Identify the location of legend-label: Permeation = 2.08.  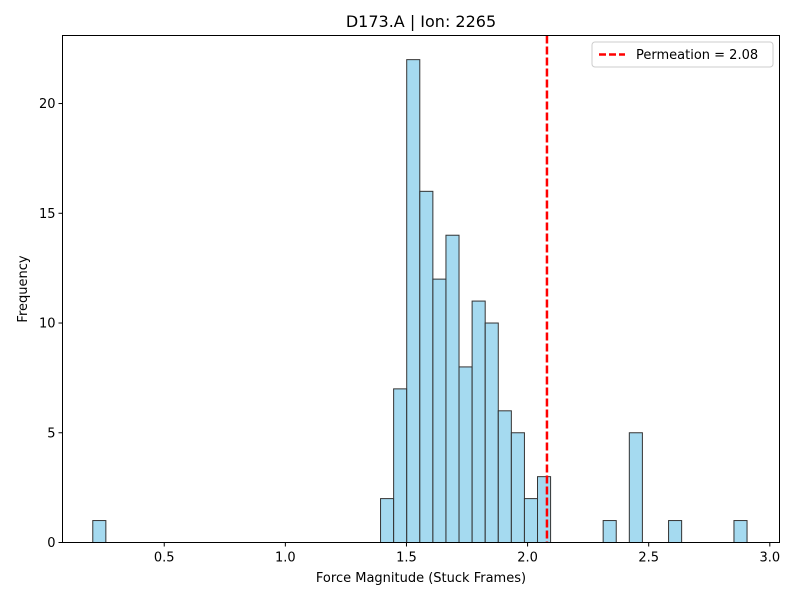
(697, 55).